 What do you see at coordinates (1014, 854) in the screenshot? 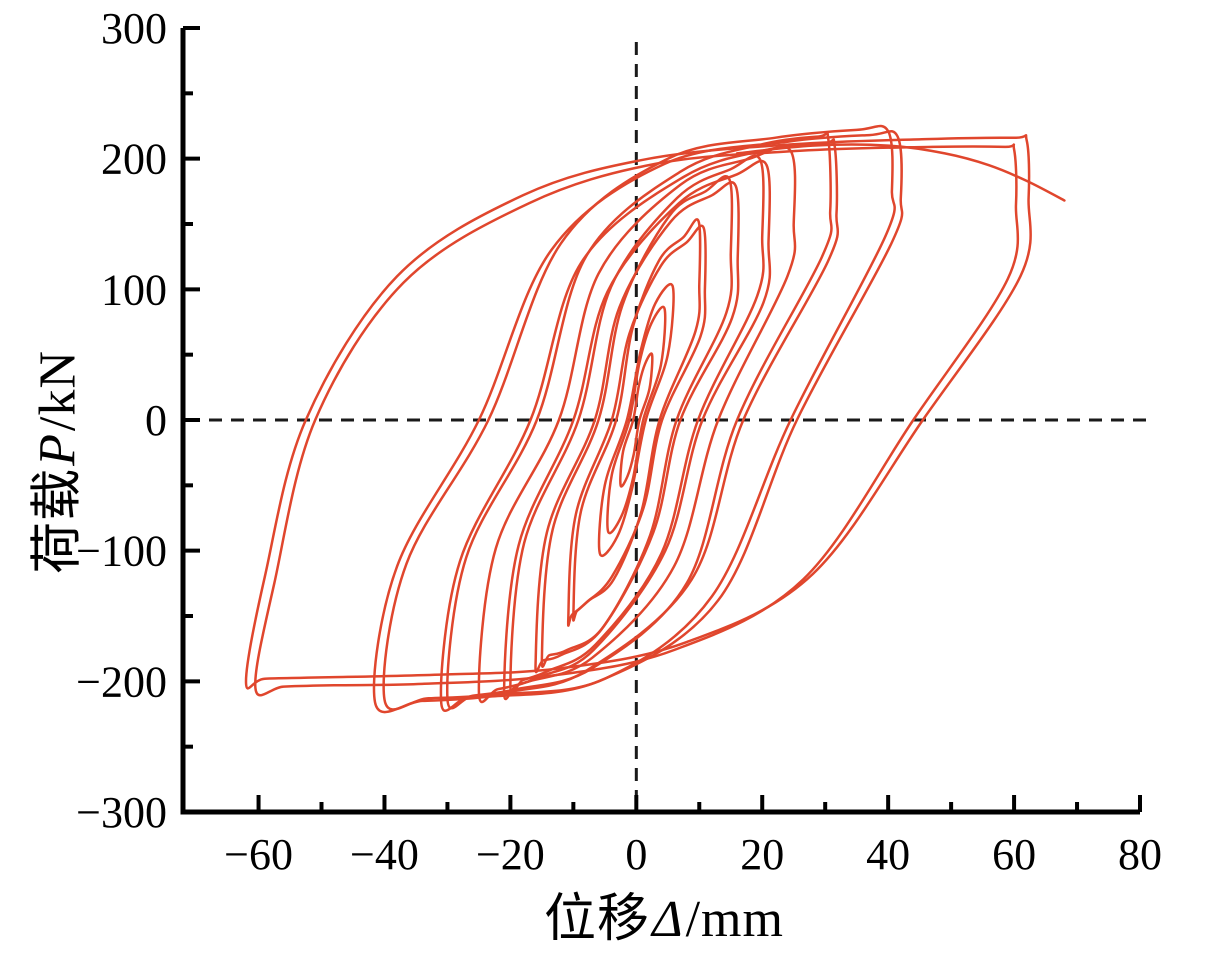
I see `x-tick-label: 60` at bounding box center [1014, 854].